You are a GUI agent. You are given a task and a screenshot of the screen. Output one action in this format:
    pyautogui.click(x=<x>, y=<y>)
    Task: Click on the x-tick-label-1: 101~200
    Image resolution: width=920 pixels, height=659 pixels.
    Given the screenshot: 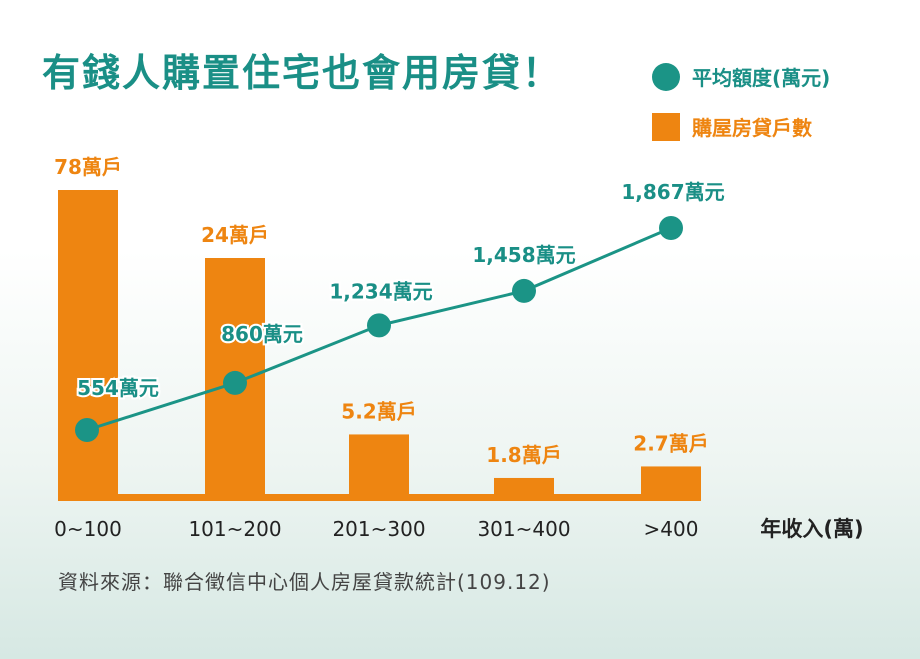 What is the action you would take?
    pyautogui.click(x=234, y=529)
    